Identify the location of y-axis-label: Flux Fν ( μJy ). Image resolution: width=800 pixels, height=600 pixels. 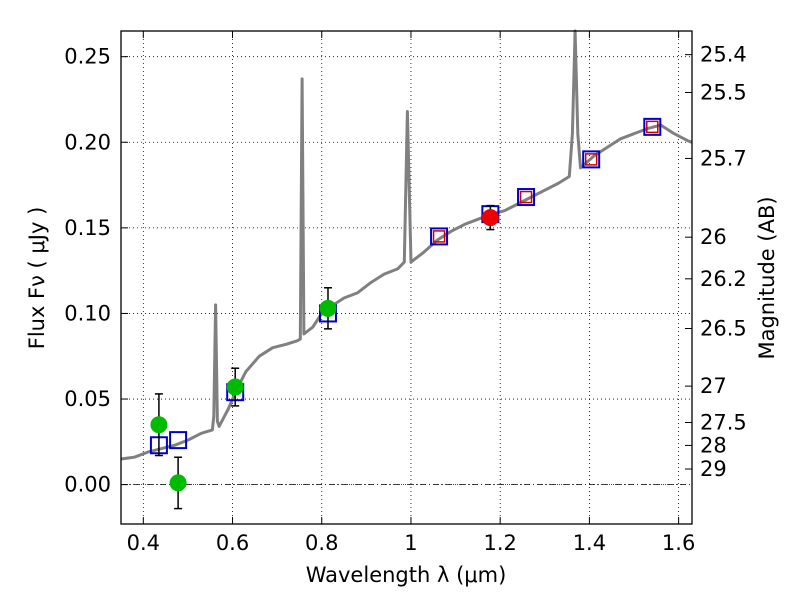
(37, 278).